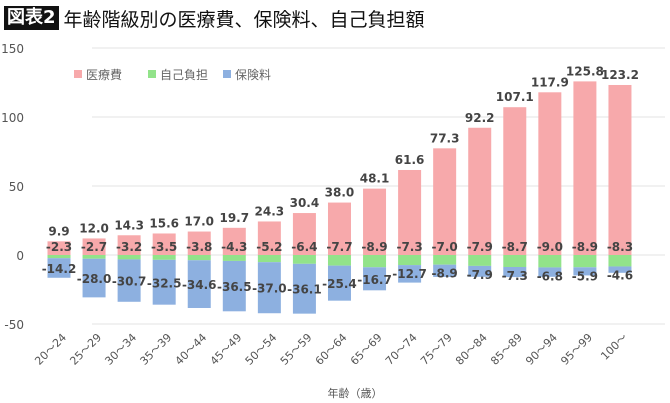 This screenshot has width=670, height=403. I want to click on label-premium: -7.3, so click(515, 276).